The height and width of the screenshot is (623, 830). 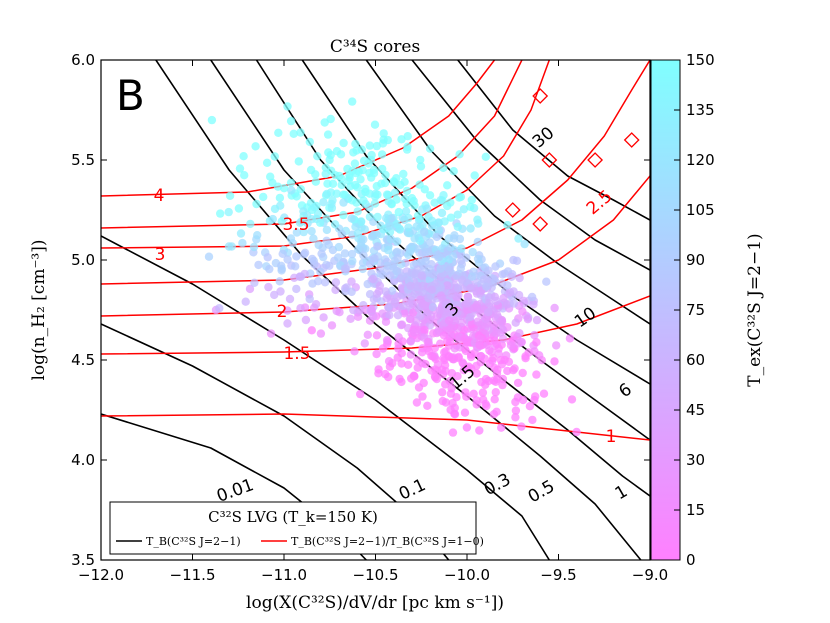 What do you see at coordinates (375, 603) in the screenshot?
I see `x-axis-label: log(X(C³²S)/dV/dr [pc km s⁻¹])` at bounding box center [375, 603].